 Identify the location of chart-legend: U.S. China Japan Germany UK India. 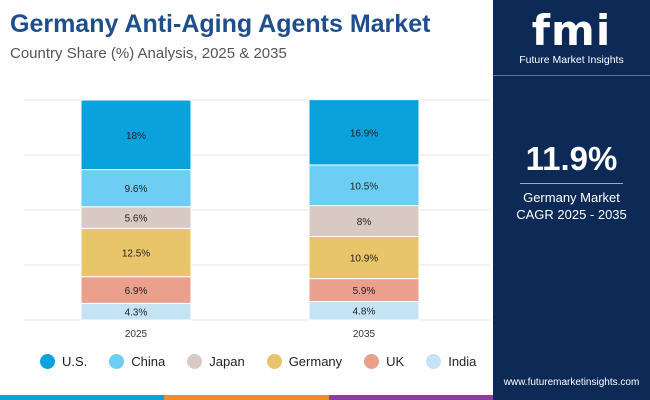
(269, 361).